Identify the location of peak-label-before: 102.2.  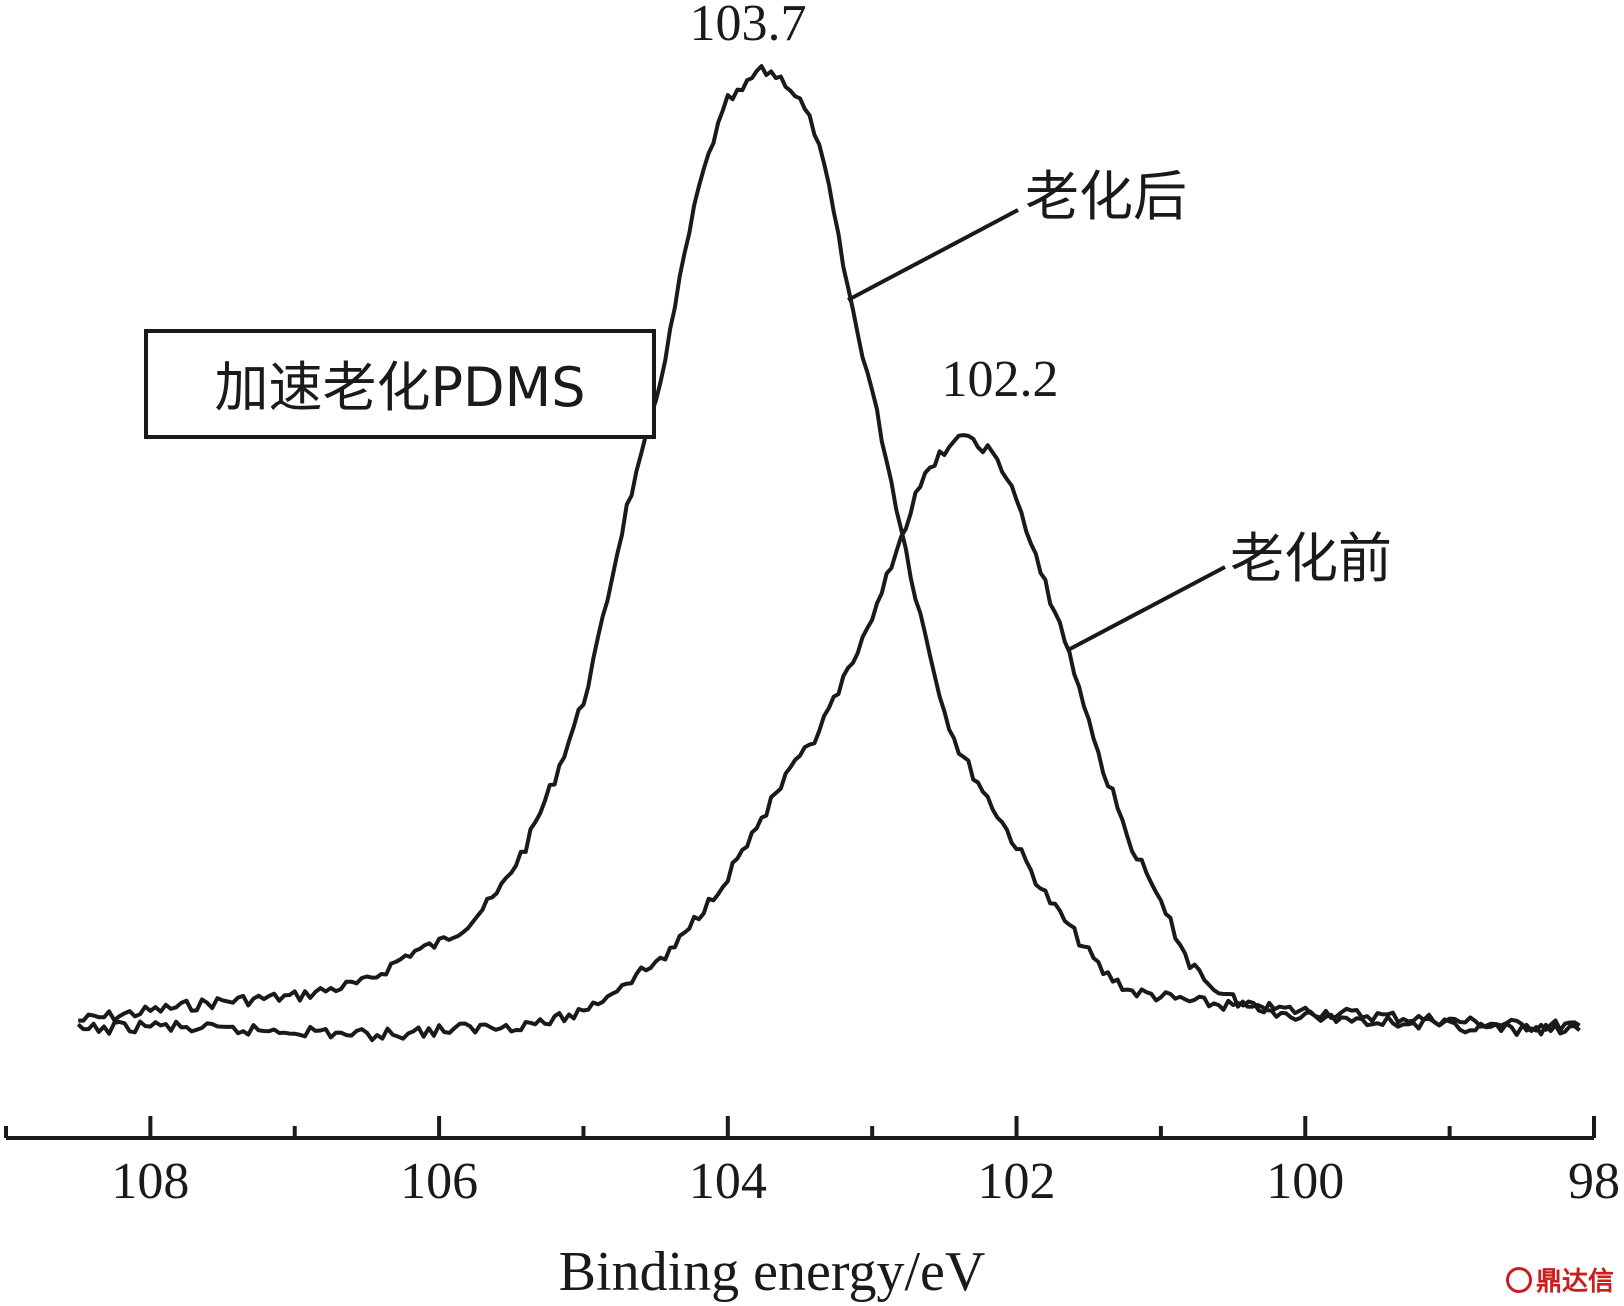
(1000, 379).